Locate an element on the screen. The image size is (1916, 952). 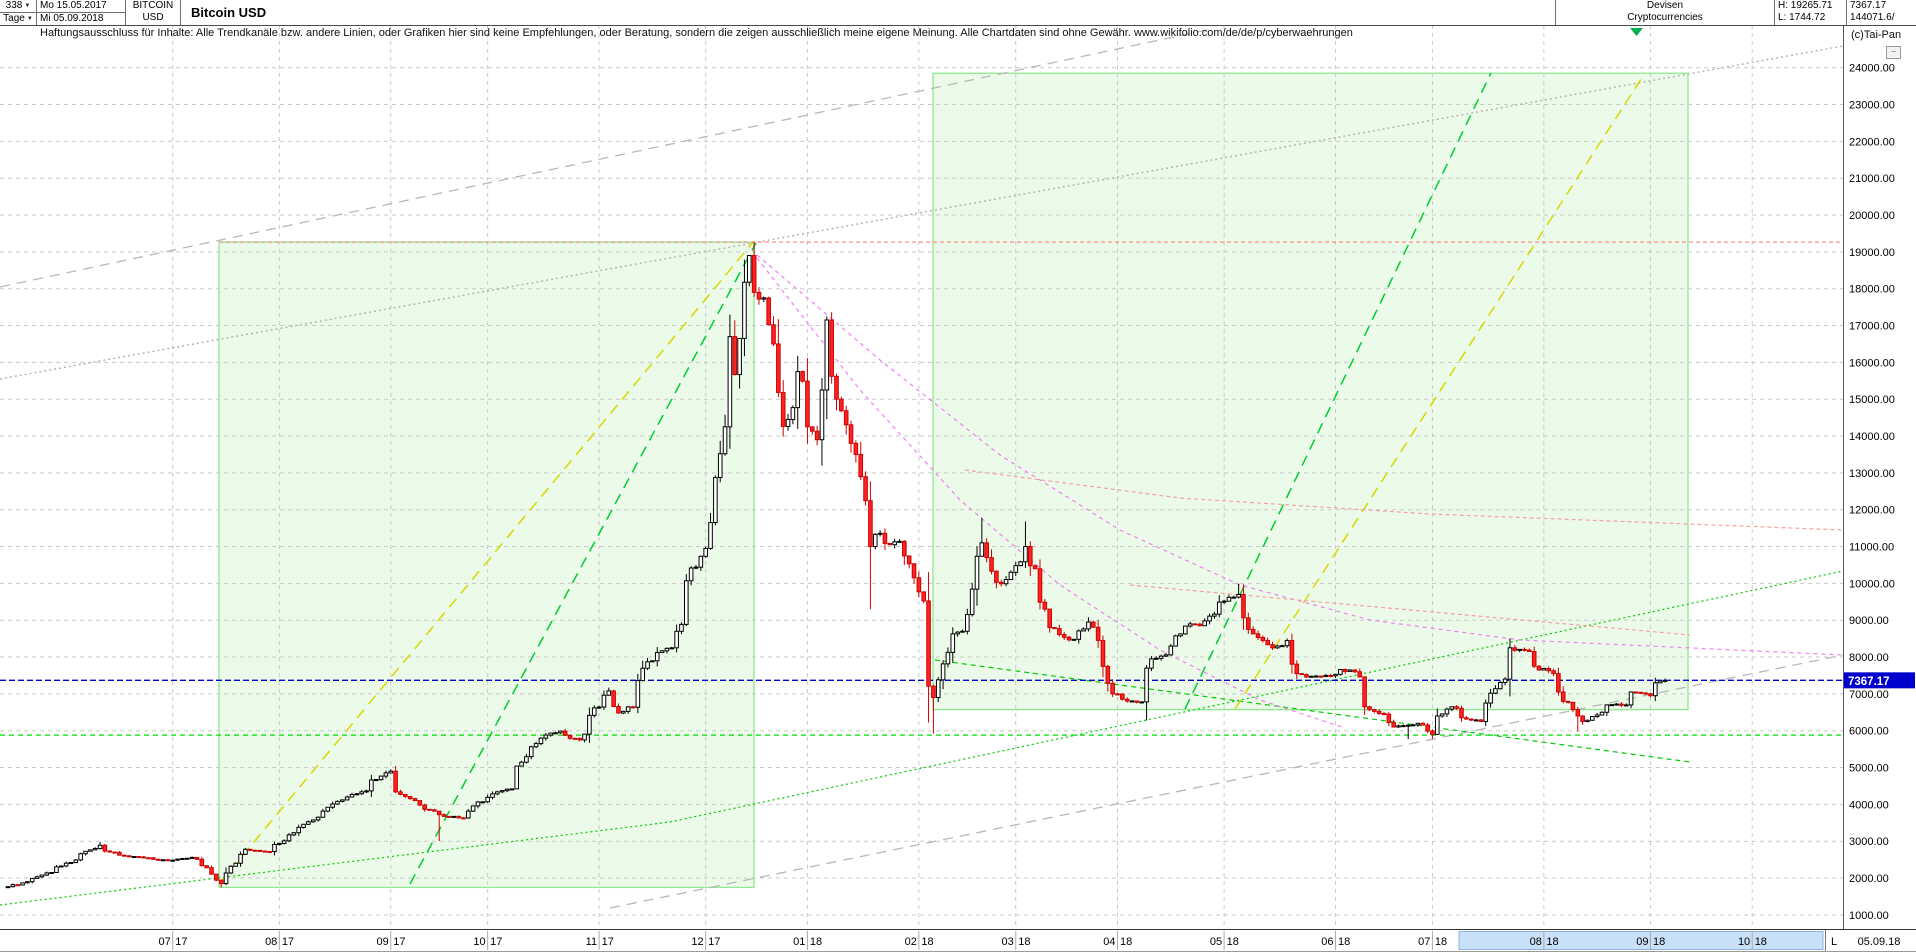
period-dropdown: Tage ▼ is located at coordinates (18, 19).